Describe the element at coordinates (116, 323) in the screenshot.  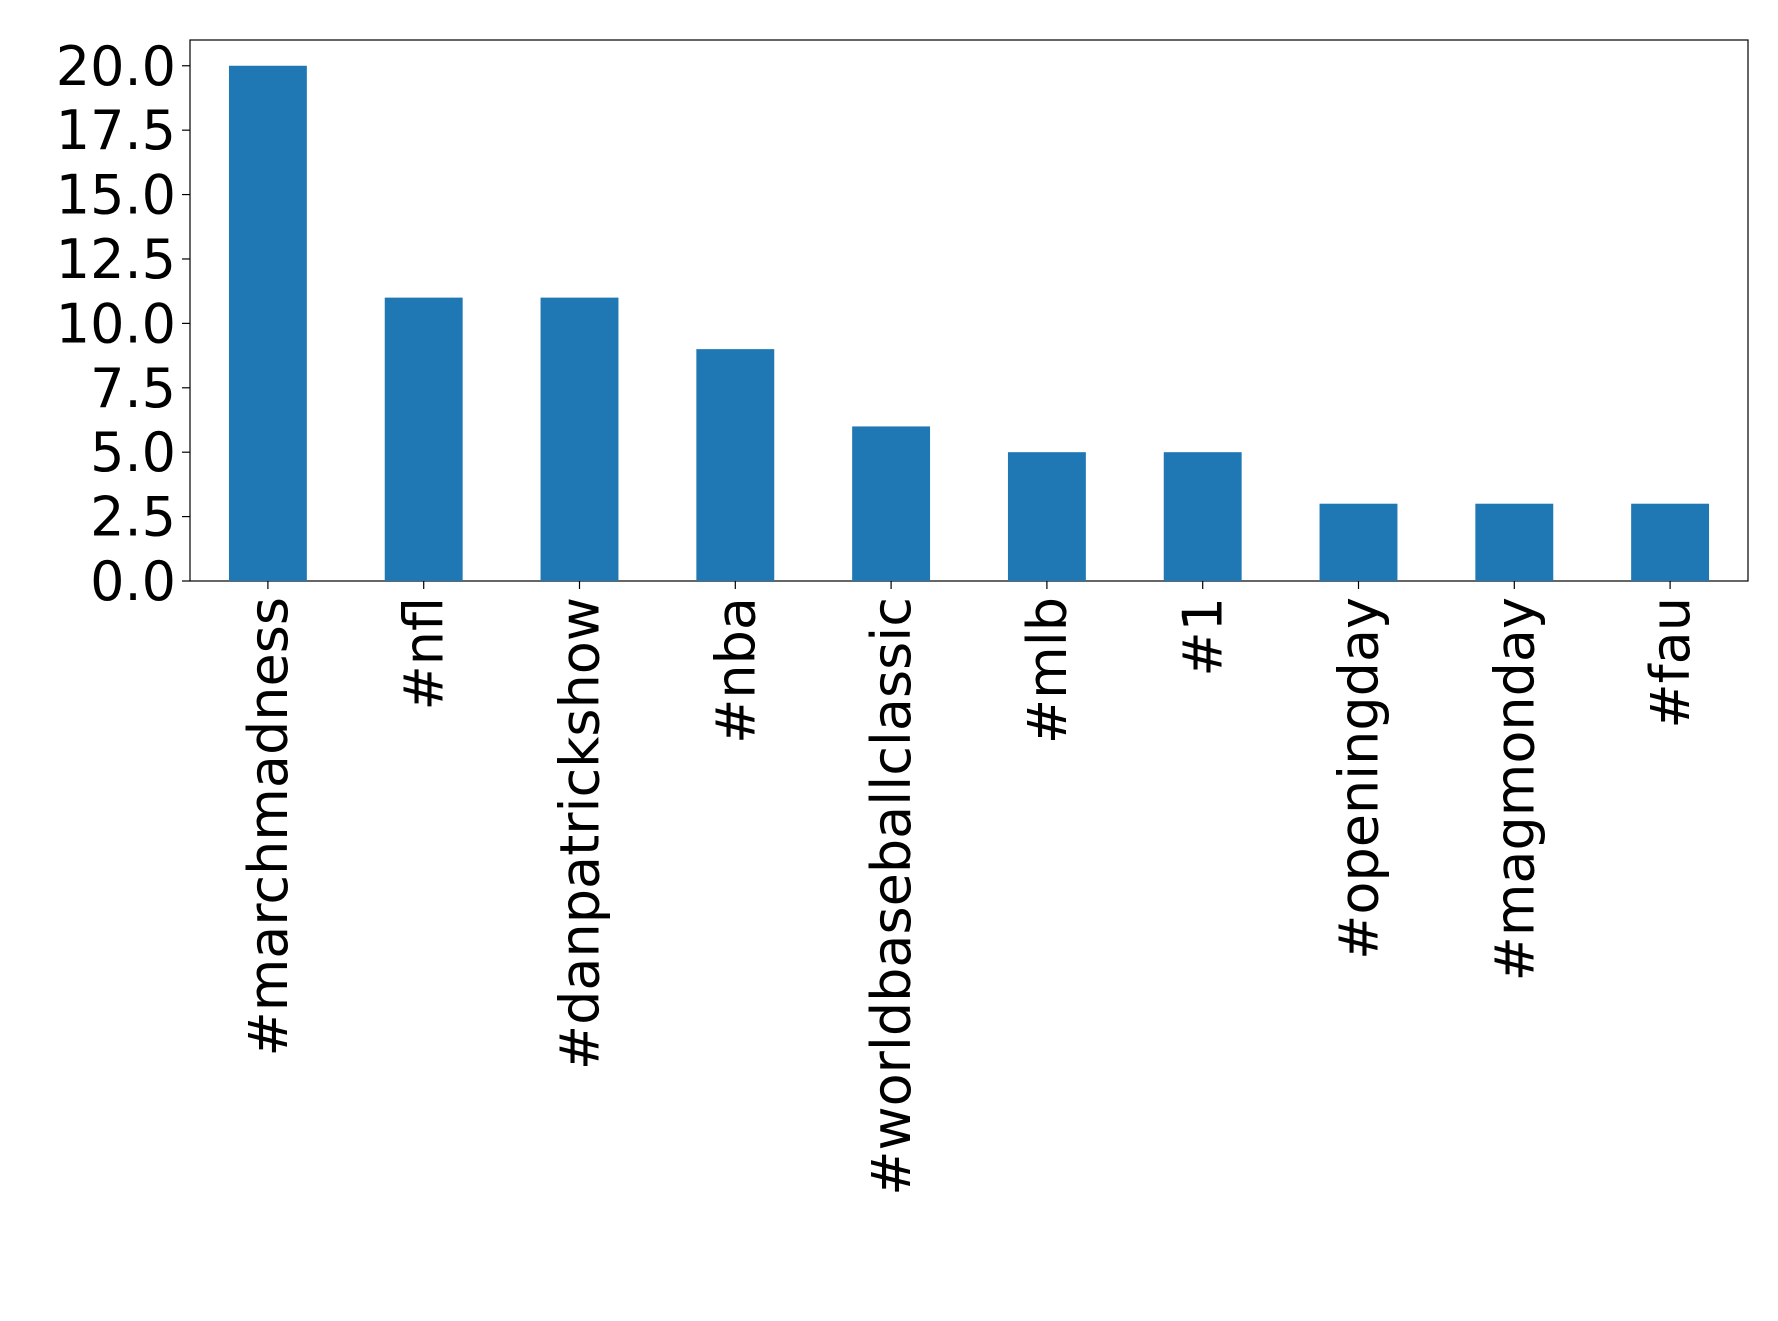
I see `y-tick-label: 10.0` at that location.